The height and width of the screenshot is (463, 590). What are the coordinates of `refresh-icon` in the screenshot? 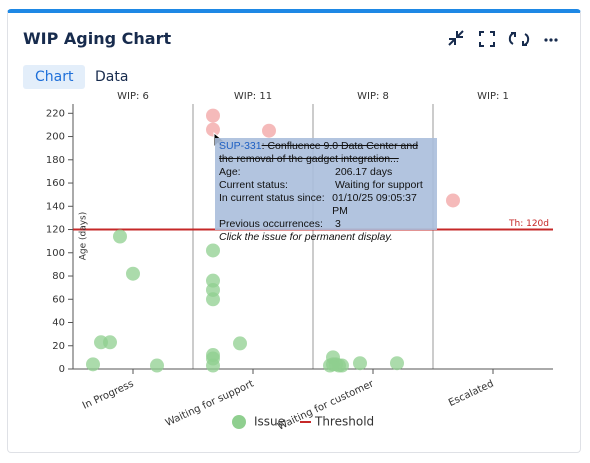 It's located at (519, 39).